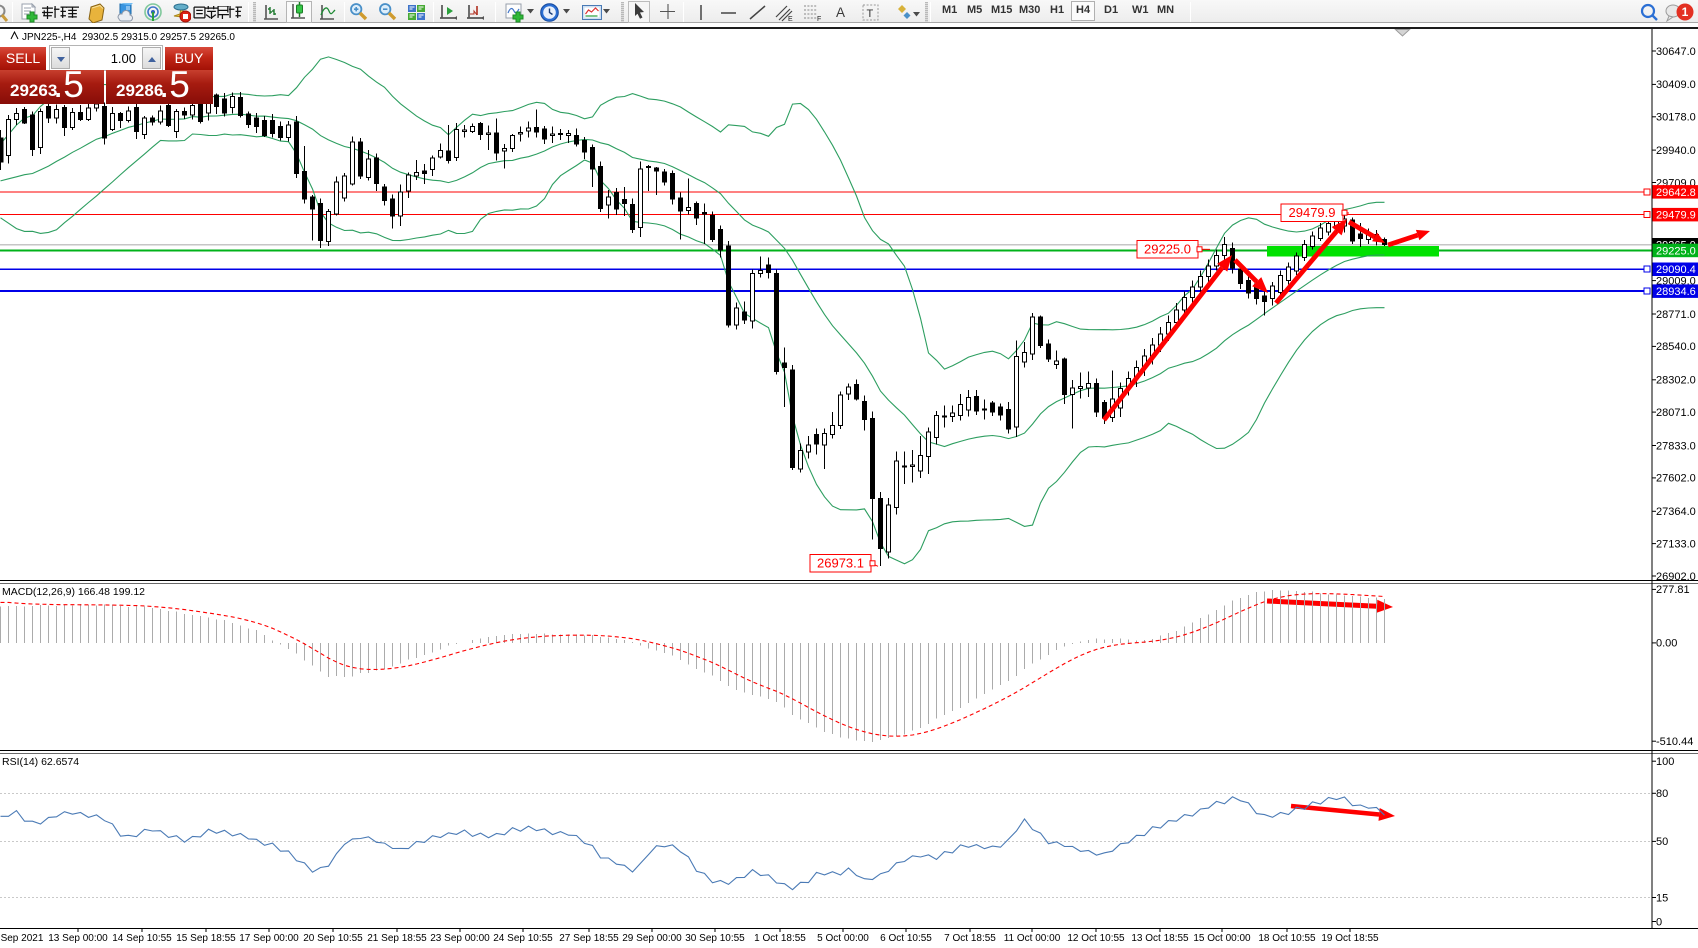  I want to click on svg-text: 30409.0, so click(1676, 85).